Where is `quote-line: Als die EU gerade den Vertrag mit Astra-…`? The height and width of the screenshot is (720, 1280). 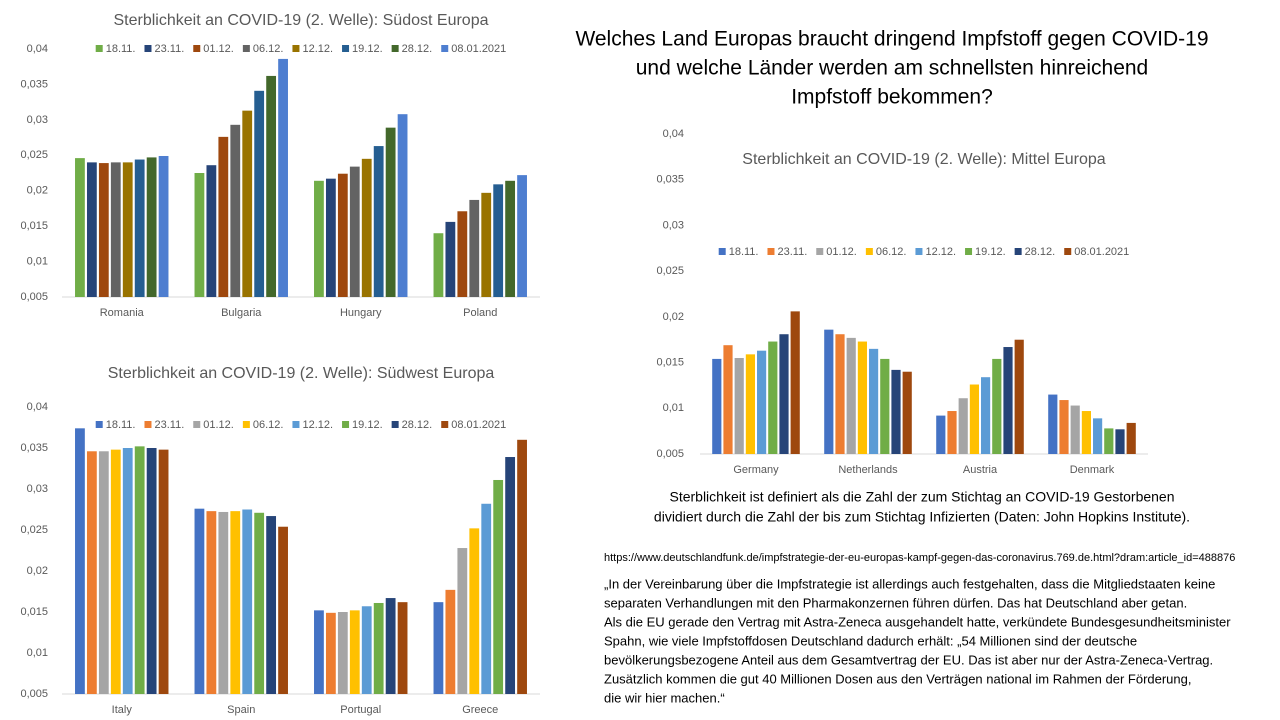 quote-line: Als die EU gerade den Vertrag mit Astra-… is located at coordinates (917, 621).